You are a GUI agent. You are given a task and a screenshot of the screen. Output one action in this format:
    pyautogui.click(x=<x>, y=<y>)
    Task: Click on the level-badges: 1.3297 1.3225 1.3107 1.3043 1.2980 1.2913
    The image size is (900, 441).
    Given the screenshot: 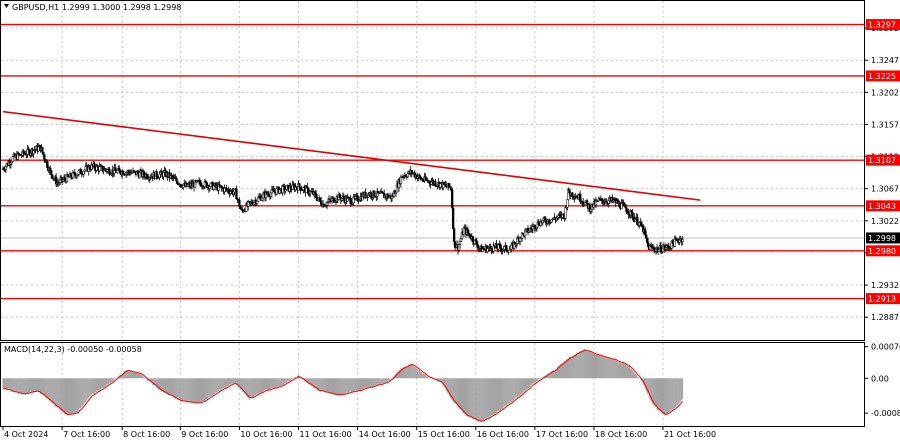 What is the action you would take?
    pyautogui.click(x=883, y=162)
    